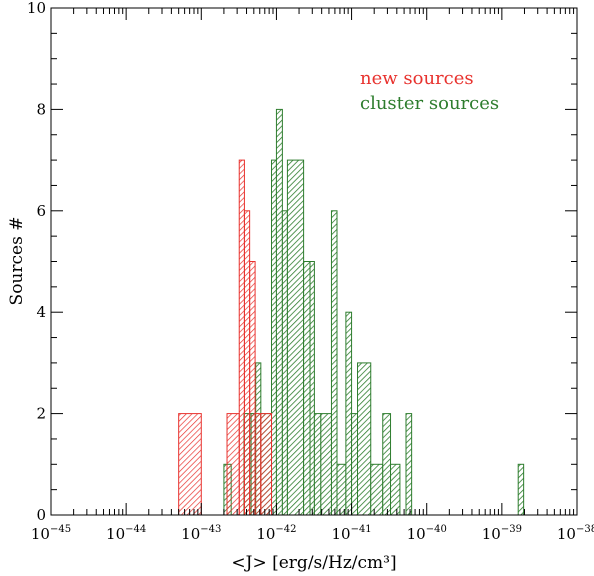  What do you see at coordinates (326, 464) in the screenshot?
I see `bar-series0-bin12` at bounding box center [326, 464].